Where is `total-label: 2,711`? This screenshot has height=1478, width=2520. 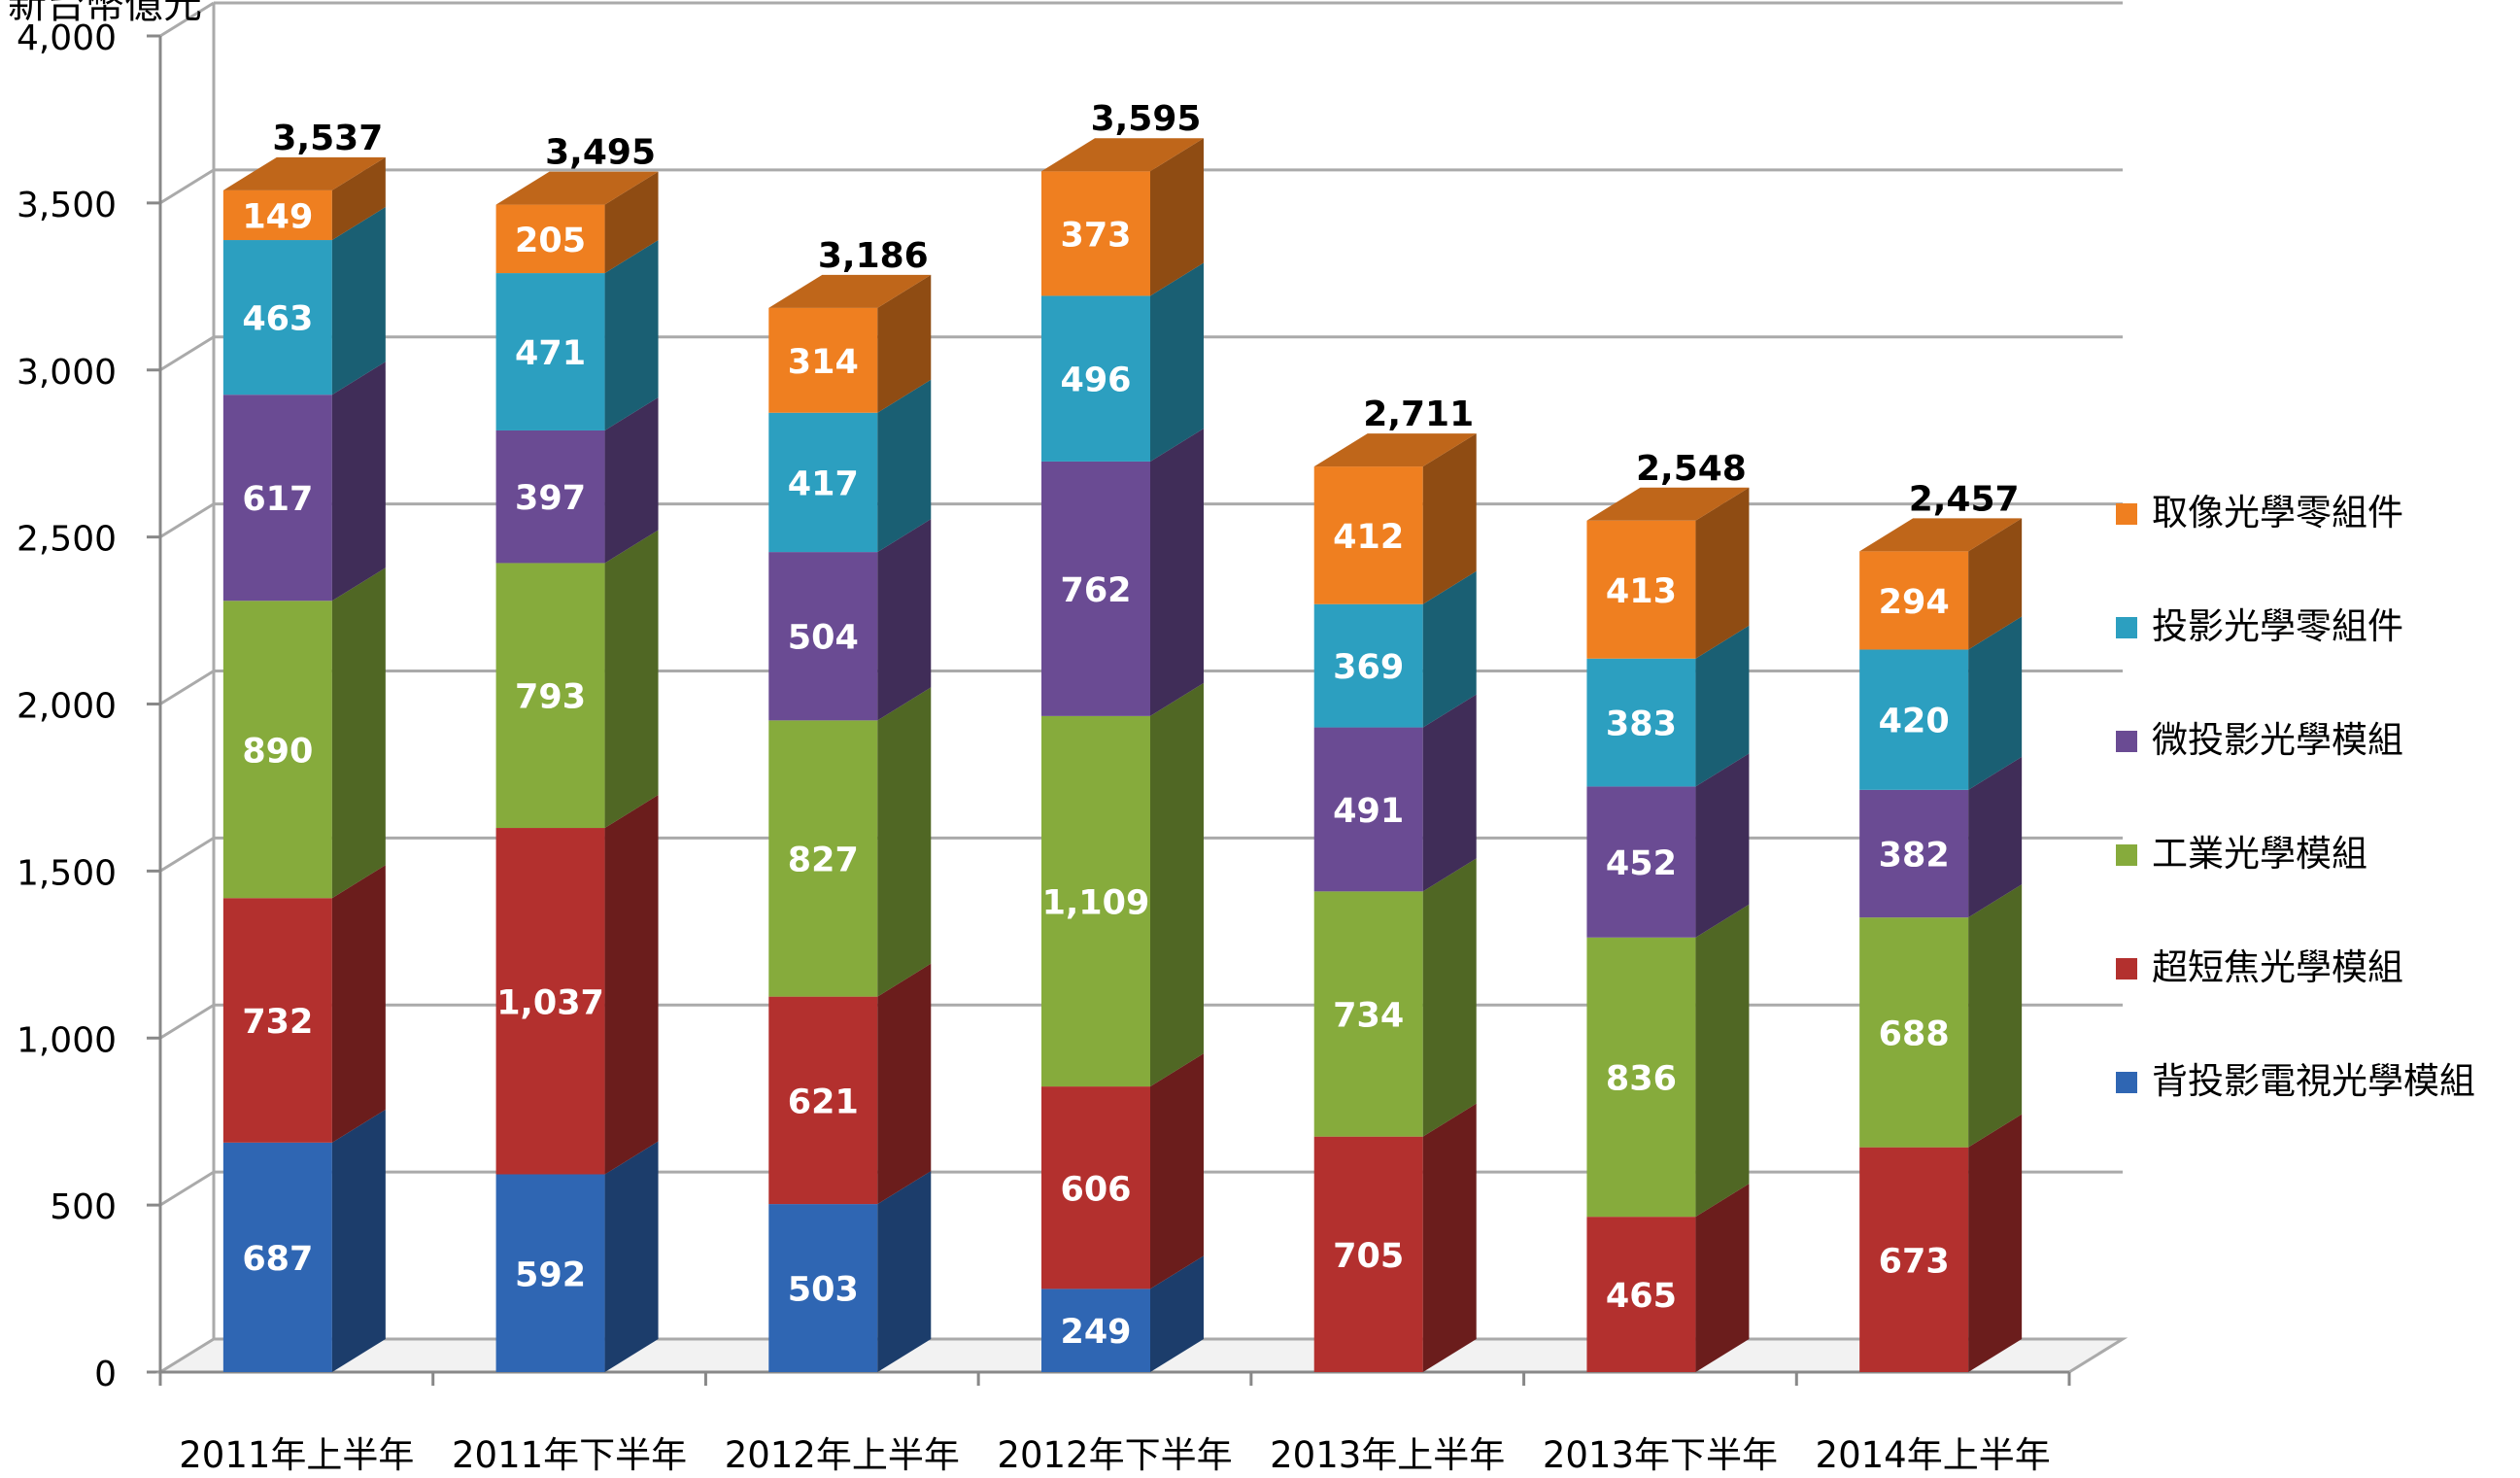
total-label: 2,711 is located at coordinates (1418, 414).